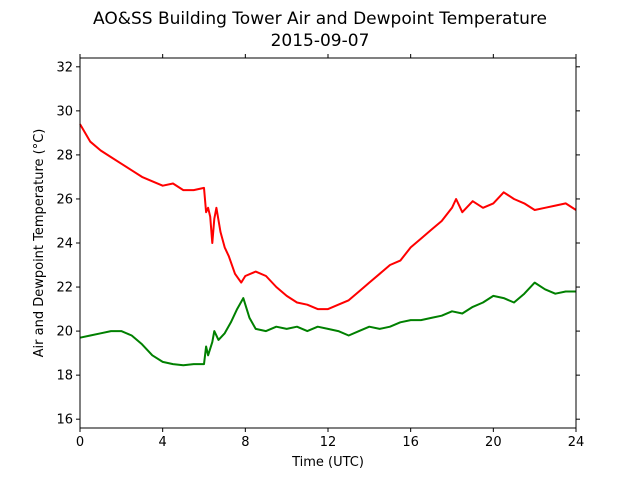 The width and height of the screenshot is (640, 480). What do you see at coordinates (64, 332) in the screenshot?
I see `y-tick-label: 20` at bounding box center [64, 332].